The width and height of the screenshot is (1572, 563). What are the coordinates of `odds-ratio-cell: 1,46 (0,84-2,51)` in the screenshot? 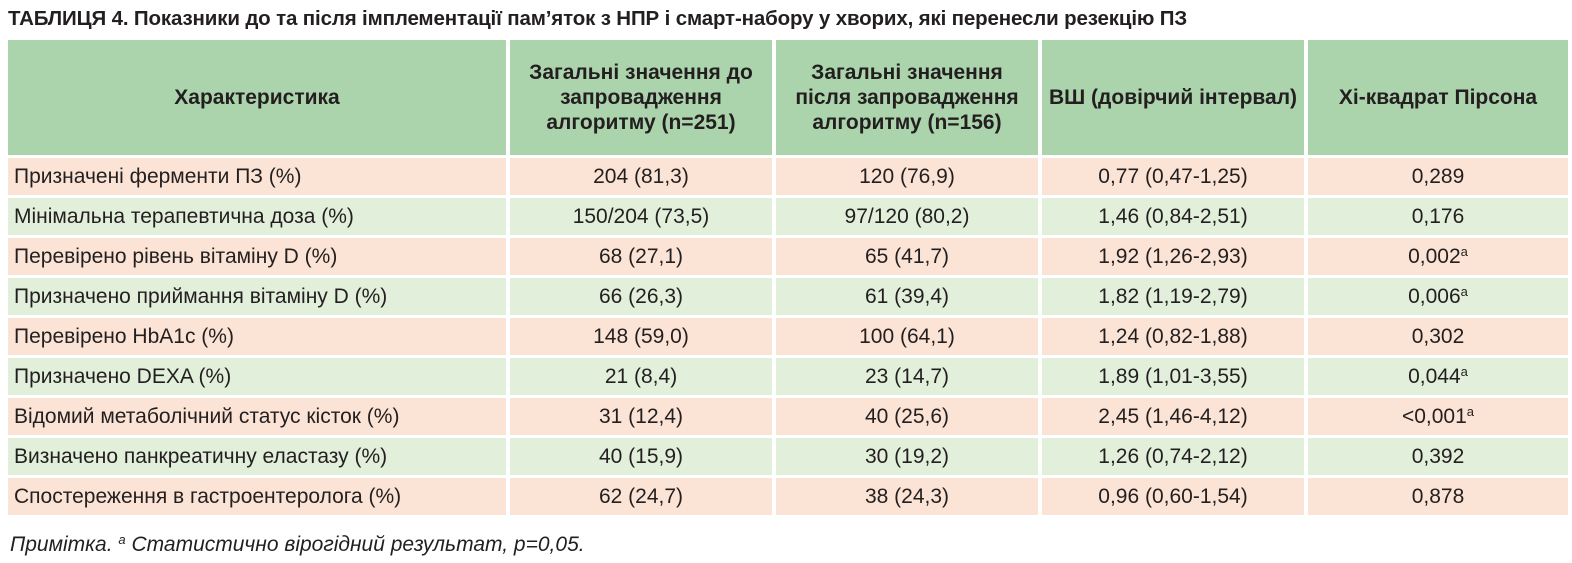 It's located at (1173, 216).